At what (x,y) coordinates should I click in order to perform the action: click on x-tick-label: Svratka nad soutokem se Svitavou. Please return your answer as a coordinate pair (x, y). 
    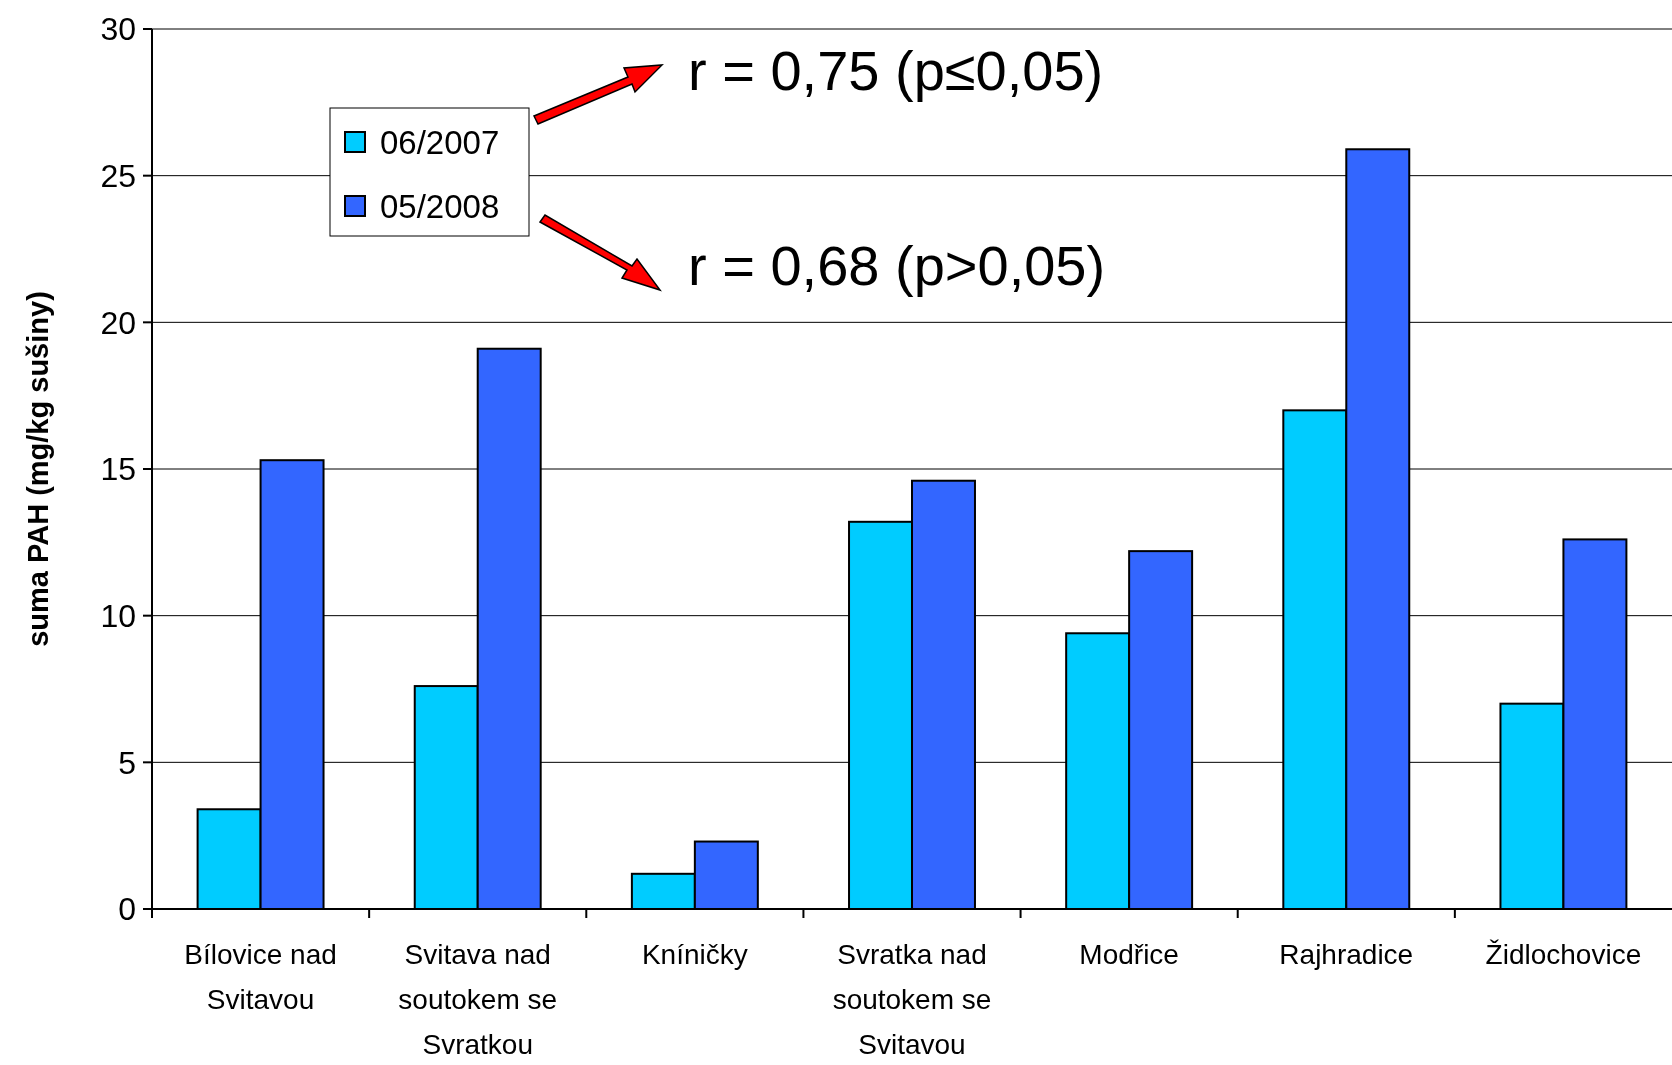
    Looking at the image, I should click on (912, 999).